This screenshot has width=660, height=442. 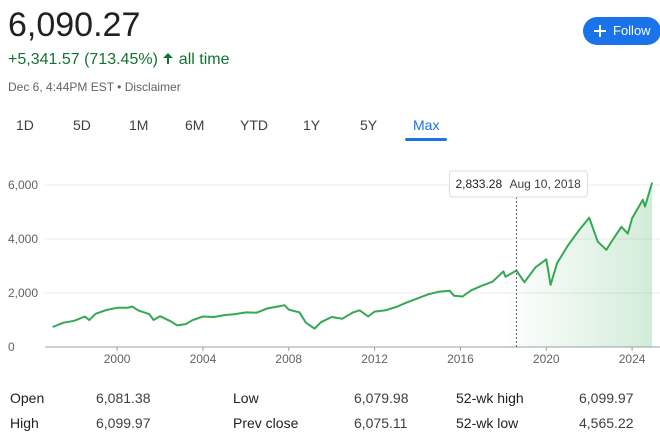 What do you see at coordinates (632, 30) in the screenshot?
I see `follow-label: Follow` at bounding box center [632, 30].